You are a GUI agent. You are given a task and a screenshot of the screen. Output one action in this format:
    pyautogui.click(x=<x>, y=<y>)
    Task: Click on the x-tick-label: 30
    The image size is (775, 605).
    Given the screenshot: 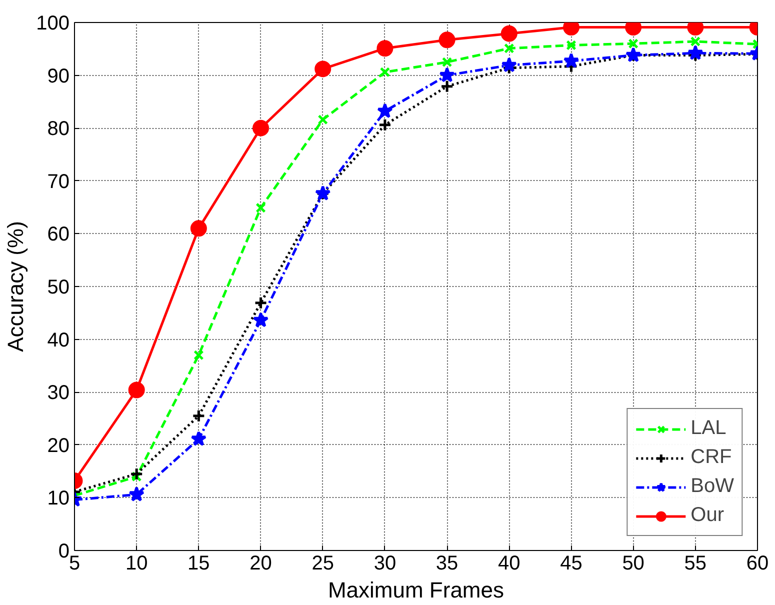 What is the action you would take?
    pyautogui.click(x=385, y=563)
    